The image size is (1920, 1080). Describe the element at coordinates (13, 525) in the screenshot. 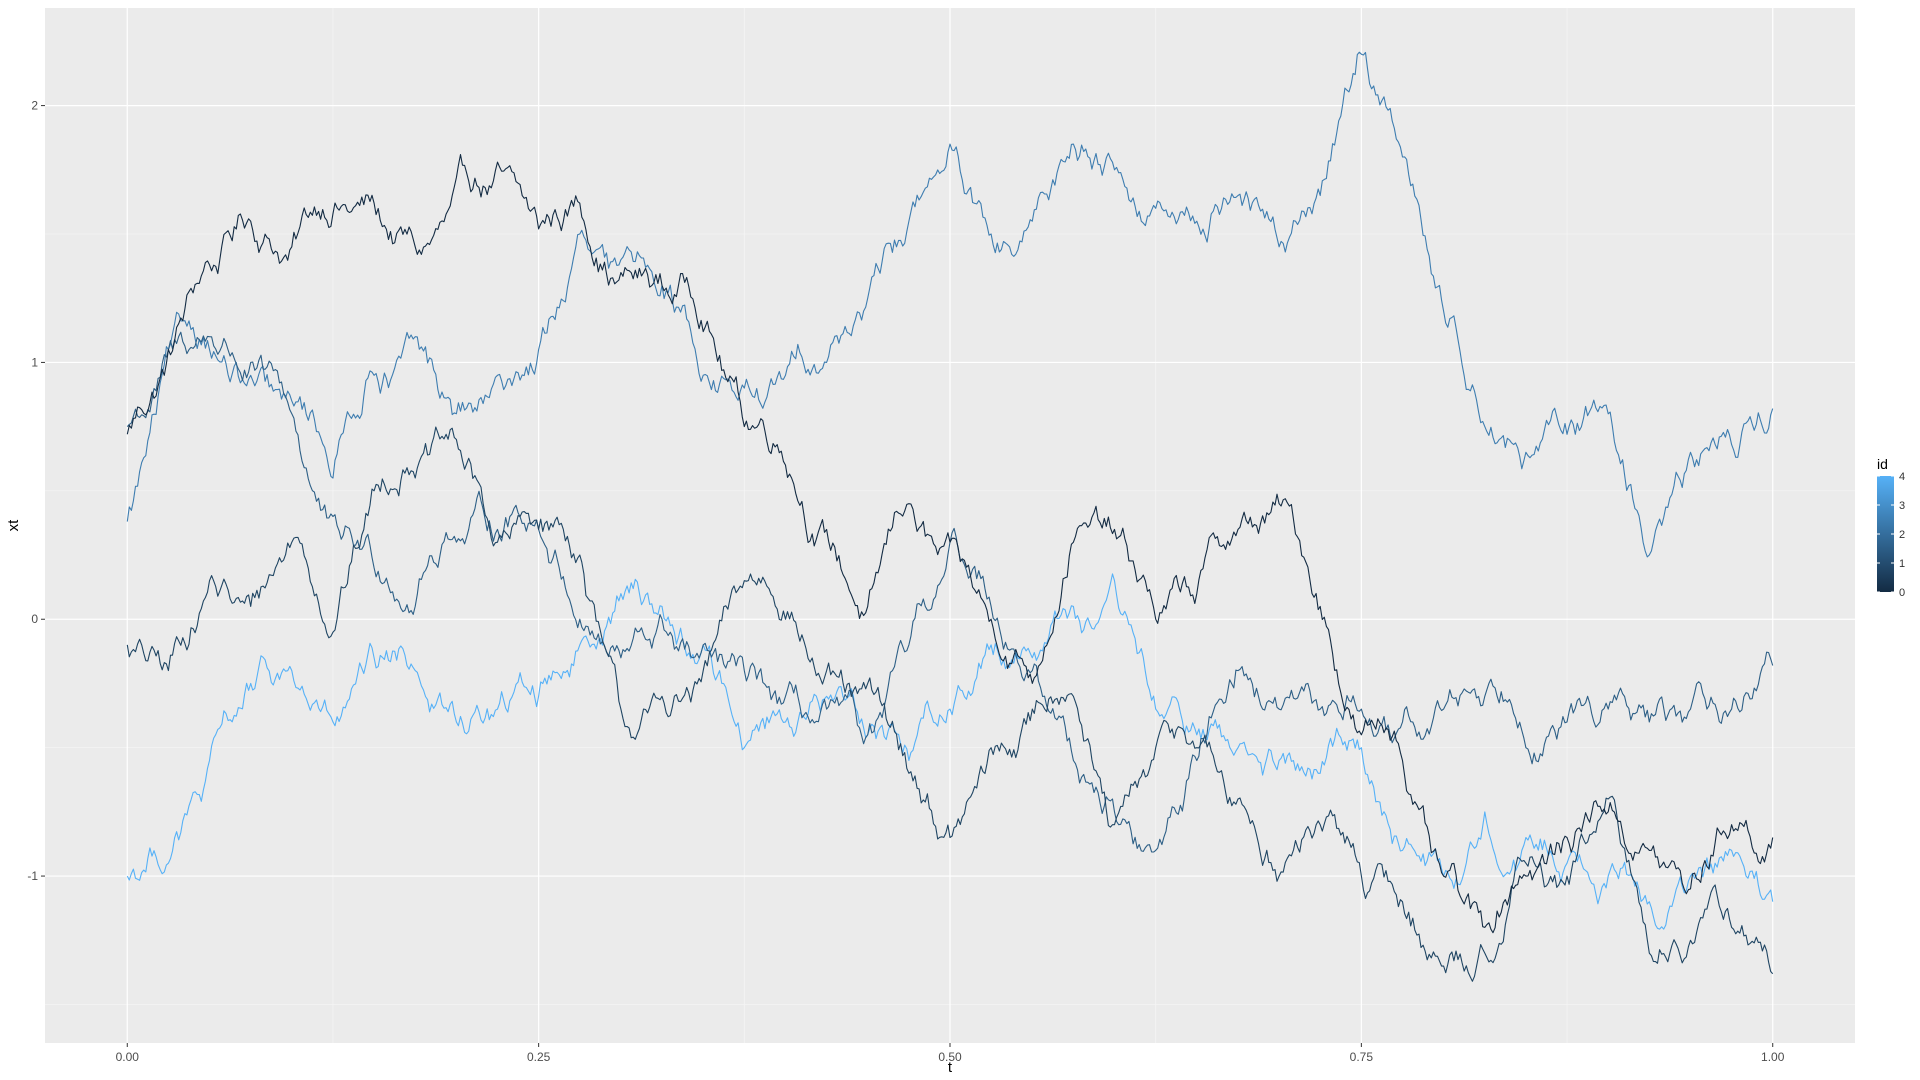

I see `y-axis-title: xt` at that location.